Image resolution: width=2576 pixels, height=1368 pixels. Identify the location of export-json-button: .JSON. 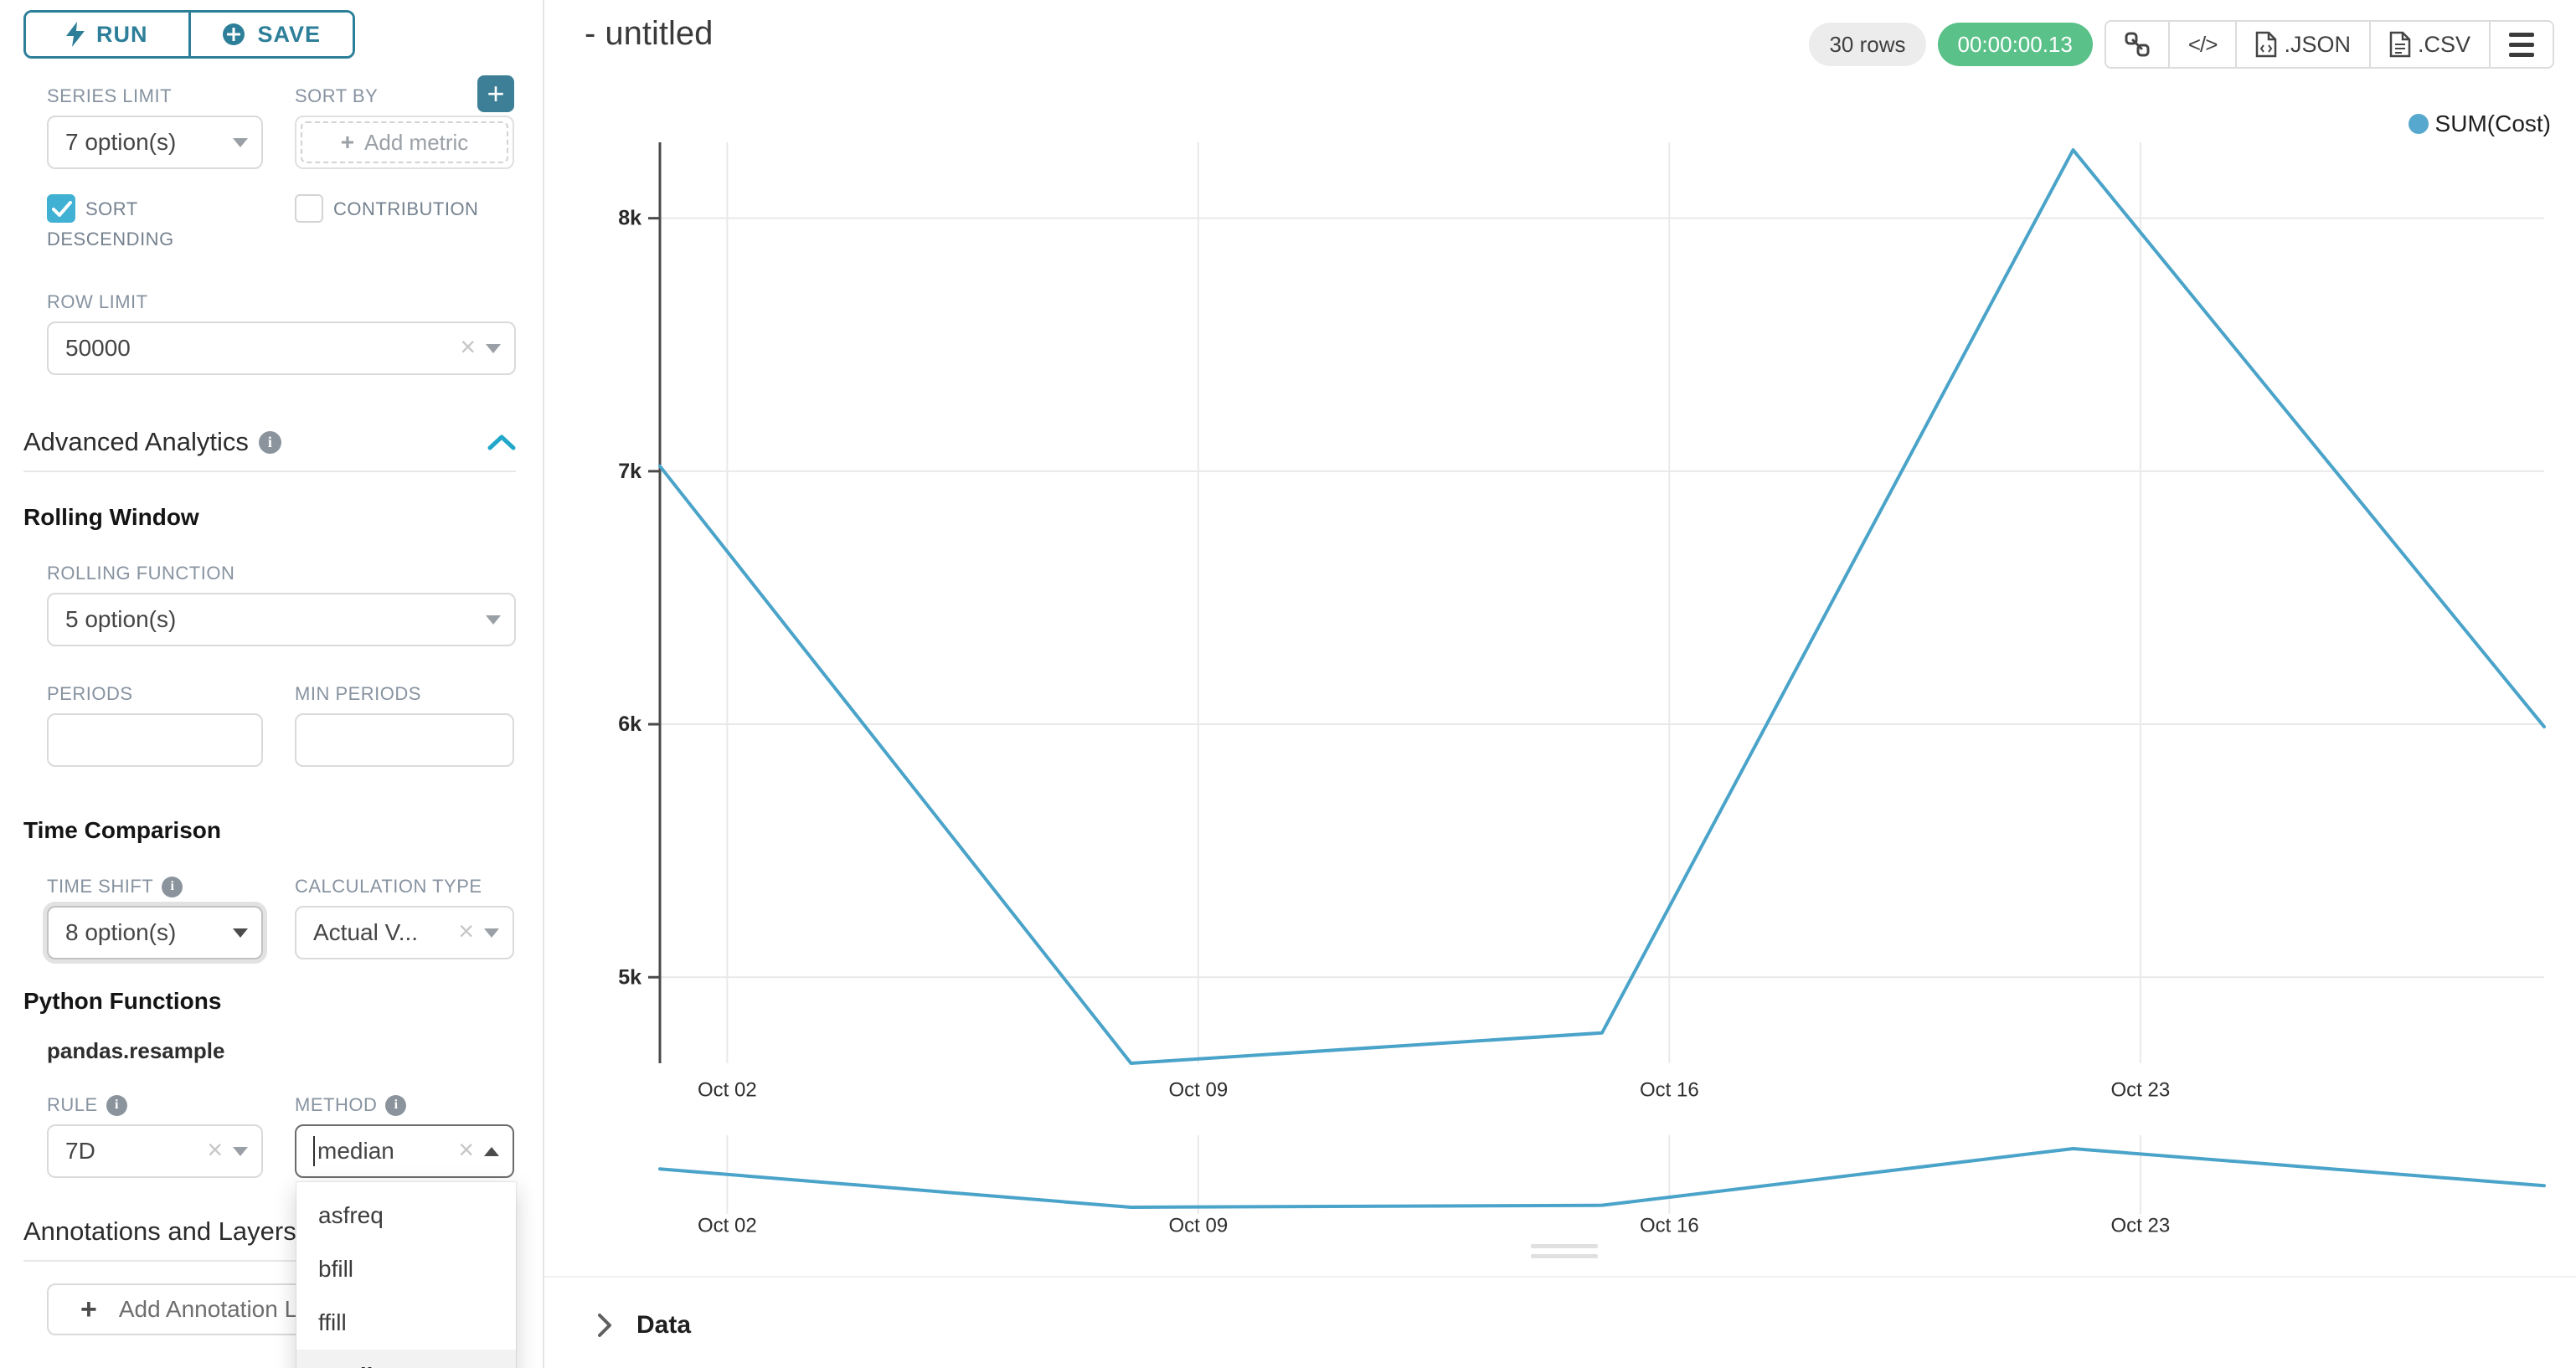
(2304, 44).